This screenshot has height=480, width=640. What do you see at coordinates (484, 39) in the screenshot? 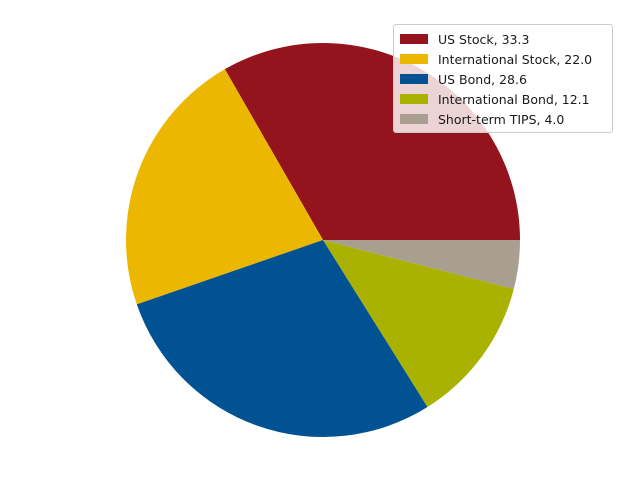
I see `legend-label: US Stock, 33.3` at bounding box center [484, 39].